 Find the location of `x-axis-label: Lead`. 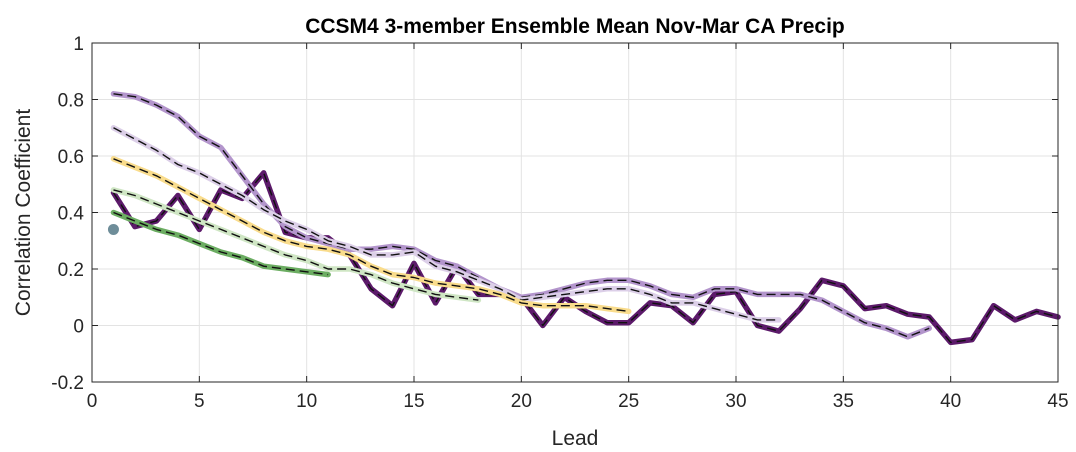

x-axis-label: Lead is located at coordinates (575, 438).